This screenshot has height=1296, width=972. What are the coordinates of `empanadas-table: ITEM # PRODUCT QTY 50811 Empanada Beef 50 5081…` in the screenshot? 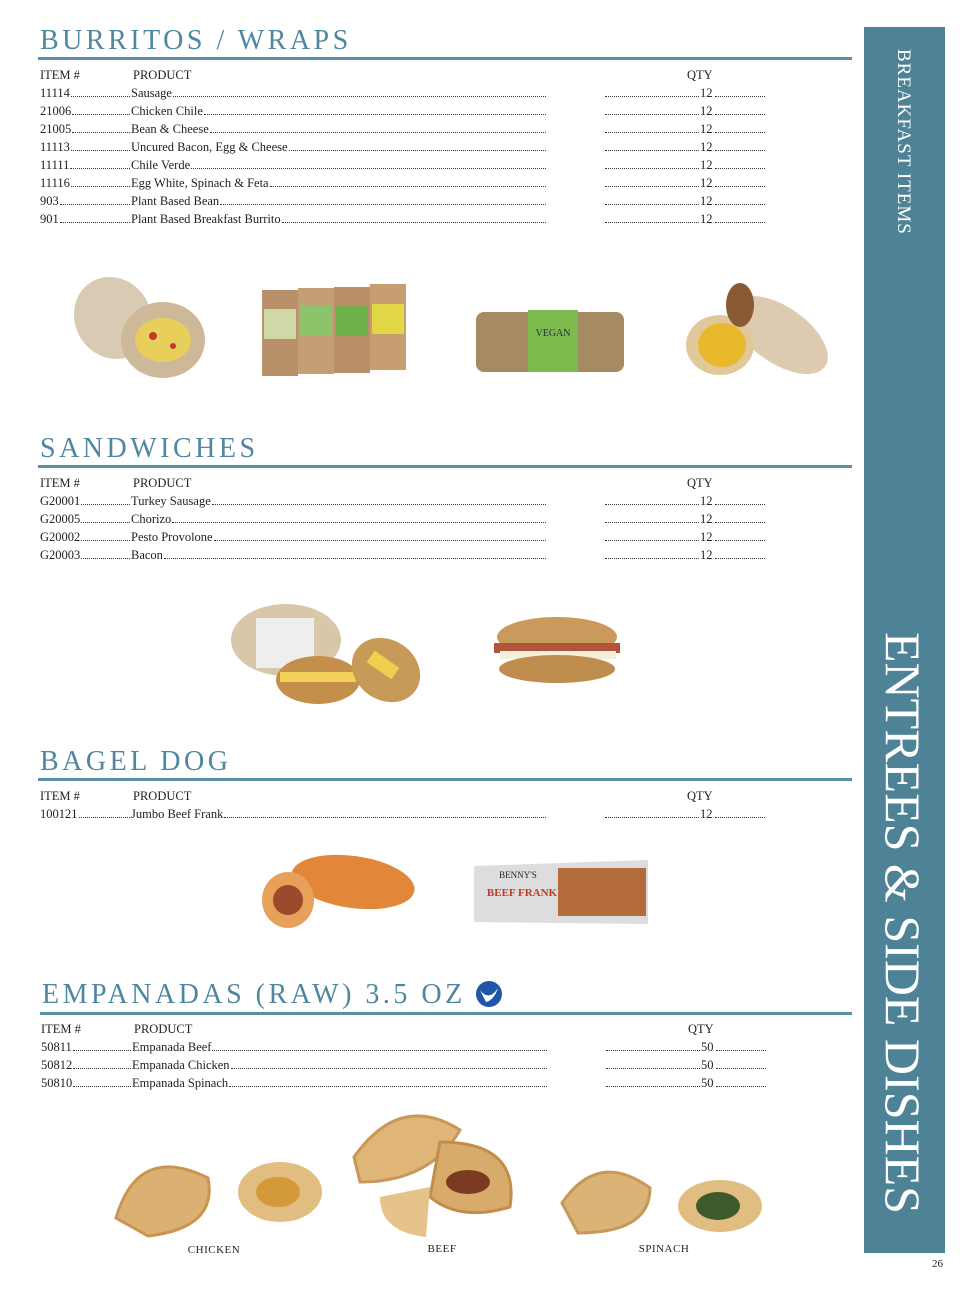 It's located at (404, 1056).